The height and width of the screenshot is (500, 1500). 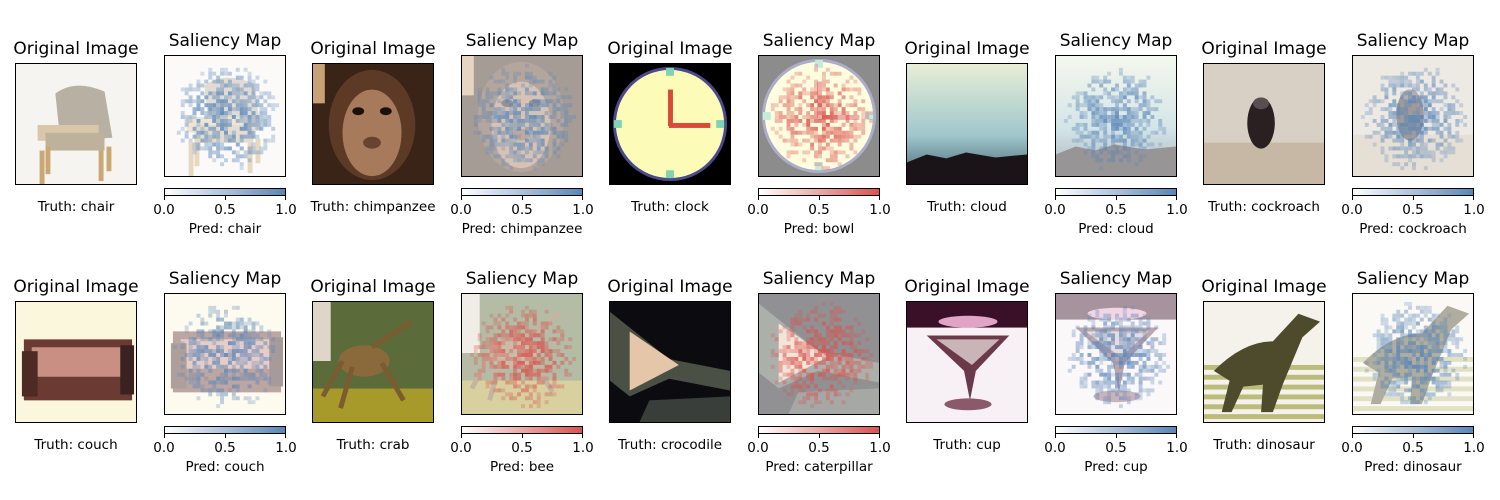 I want to click on saliency-map-panel: Saliency Map 0.0 0.5 1.0 Pred: chimpanzee, so click(x=522, y=120).